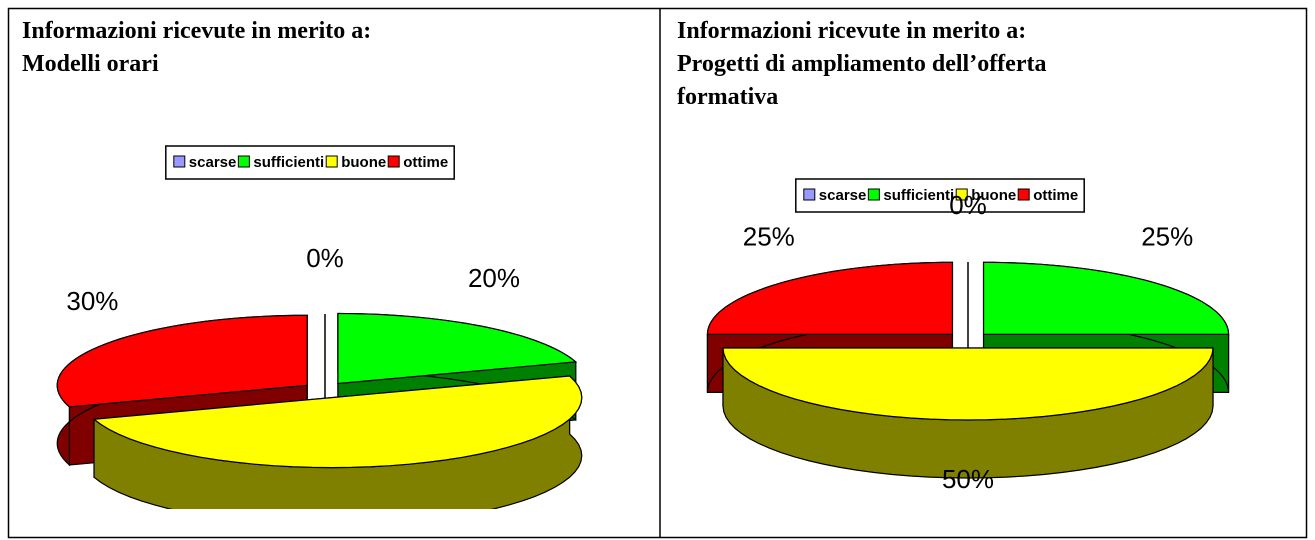 This screenshot has width=1315, height=540. I want to click on data-label: 20%, so click(494, 278).